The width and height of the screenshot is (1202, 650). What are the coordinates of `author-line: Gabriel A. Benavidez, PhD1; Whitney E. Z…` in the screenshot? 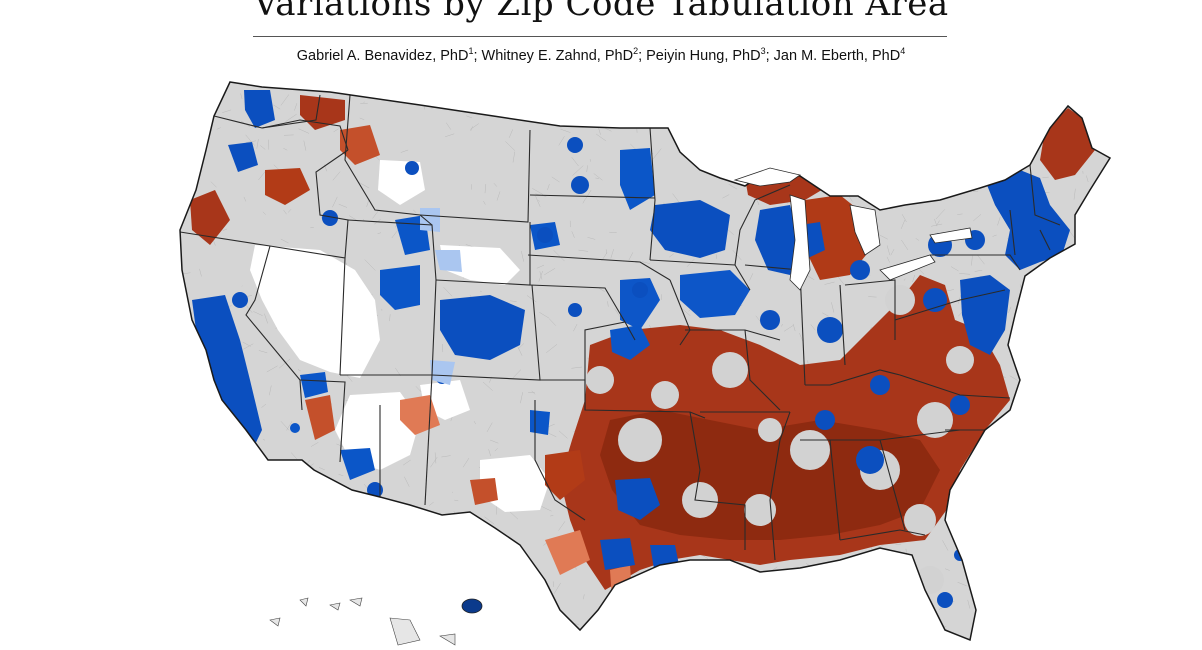 It's located at (601, 55).